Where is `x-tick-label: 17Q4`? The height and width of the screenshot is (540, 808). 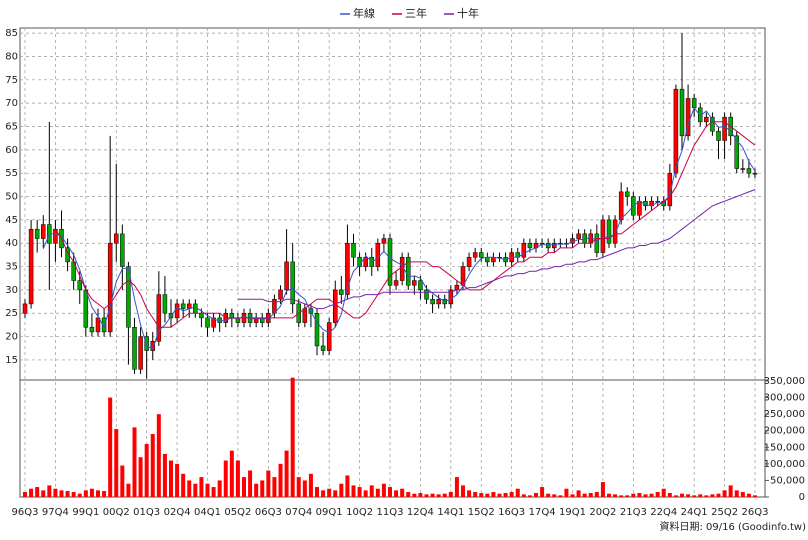
x-tick-label: 17Q4 is located at coordinates (542, 512).